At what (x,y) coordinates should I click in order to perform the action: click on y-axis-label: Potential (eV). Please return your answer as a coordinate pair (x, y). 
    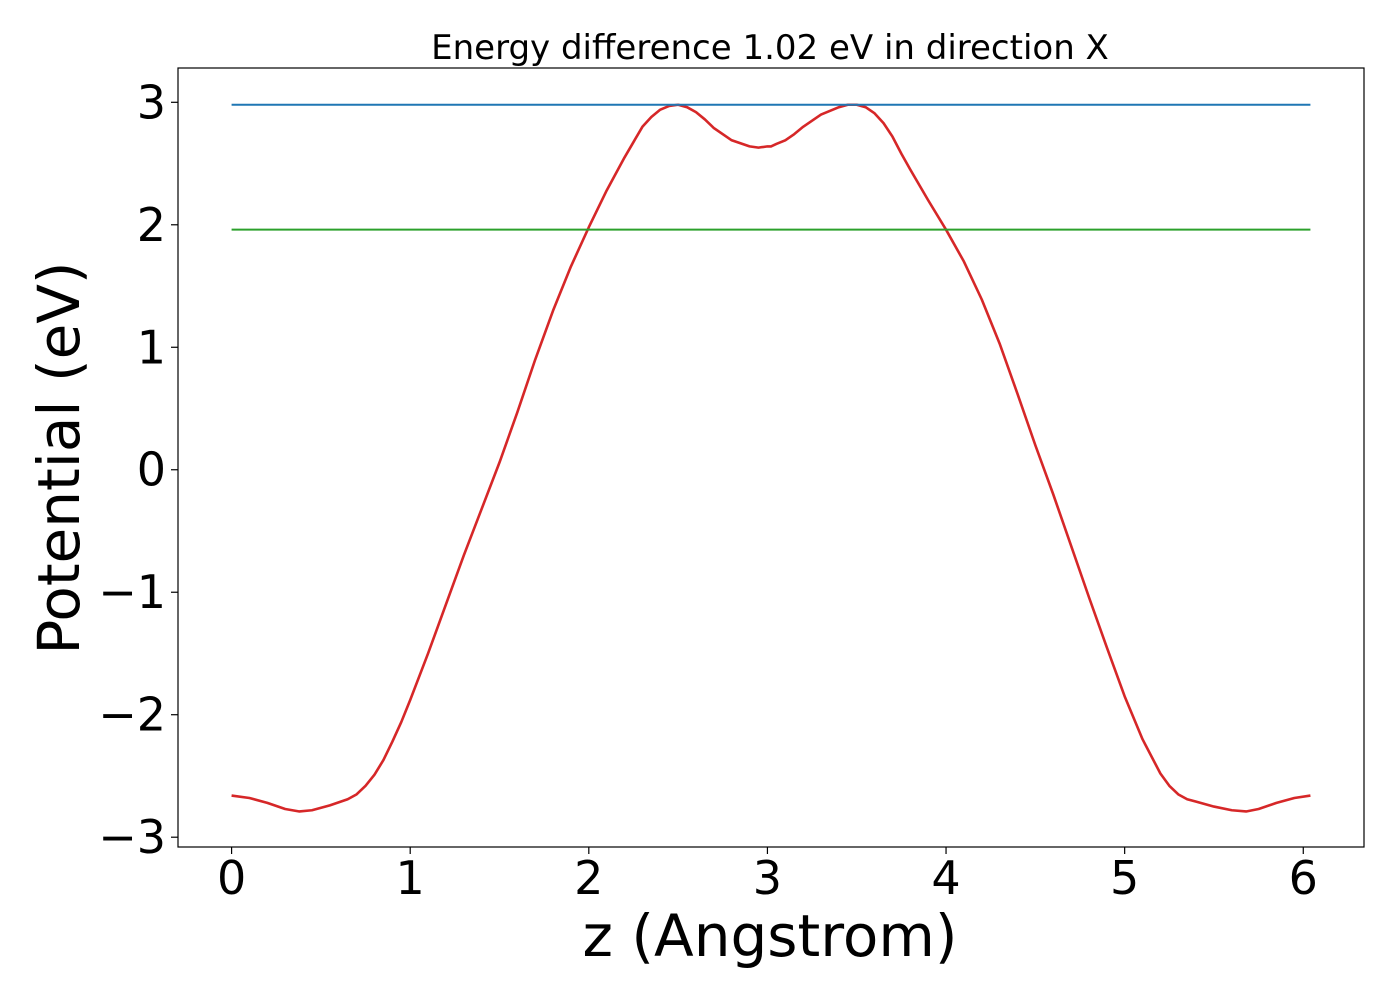
    Looking at the image, I should click on (59, 457).